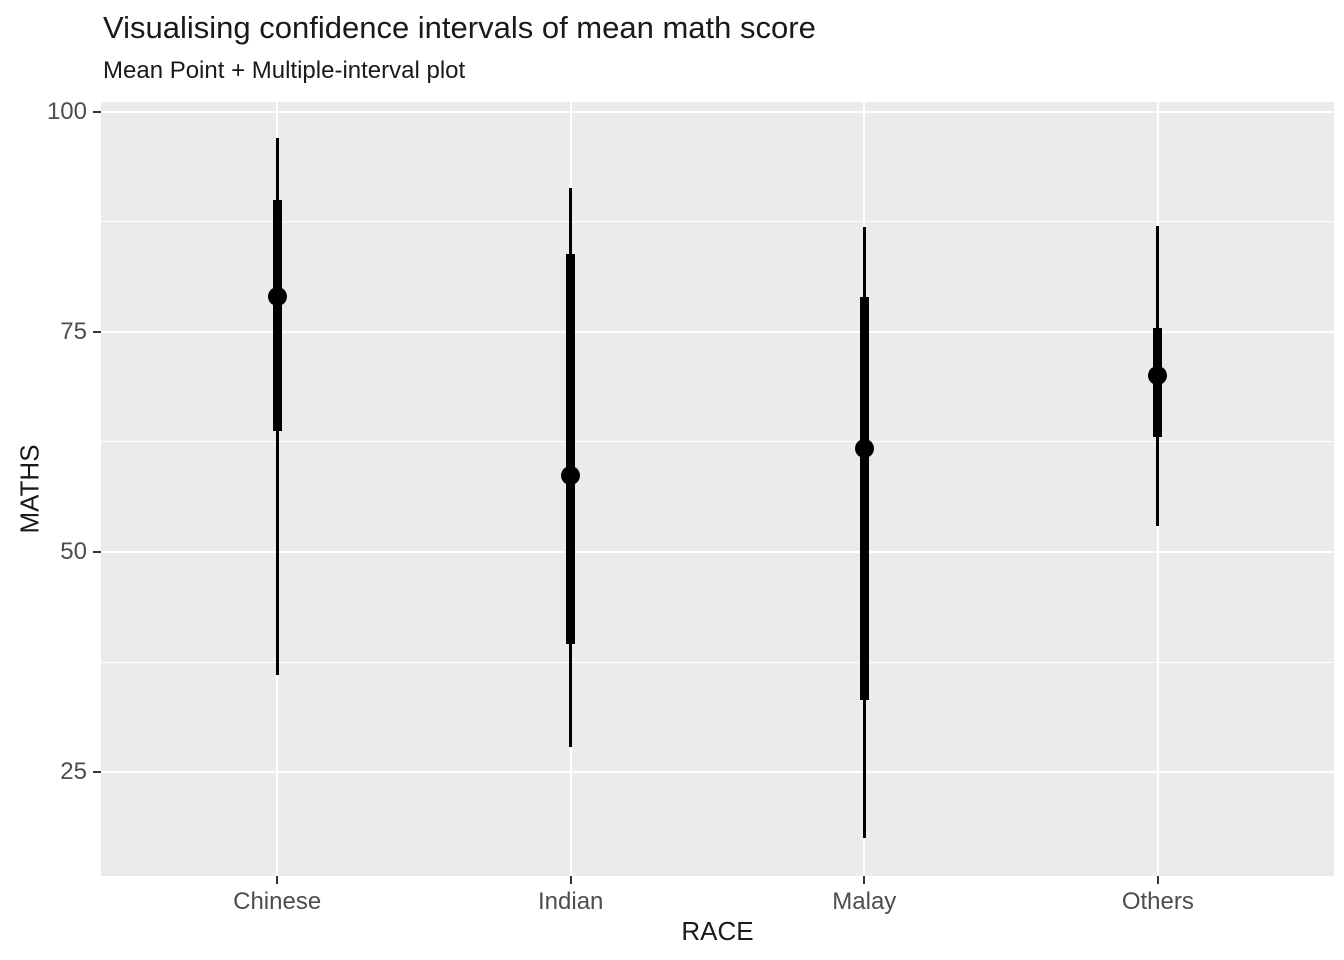  I want to click on y-tick-label: 75, so click(73, 331).